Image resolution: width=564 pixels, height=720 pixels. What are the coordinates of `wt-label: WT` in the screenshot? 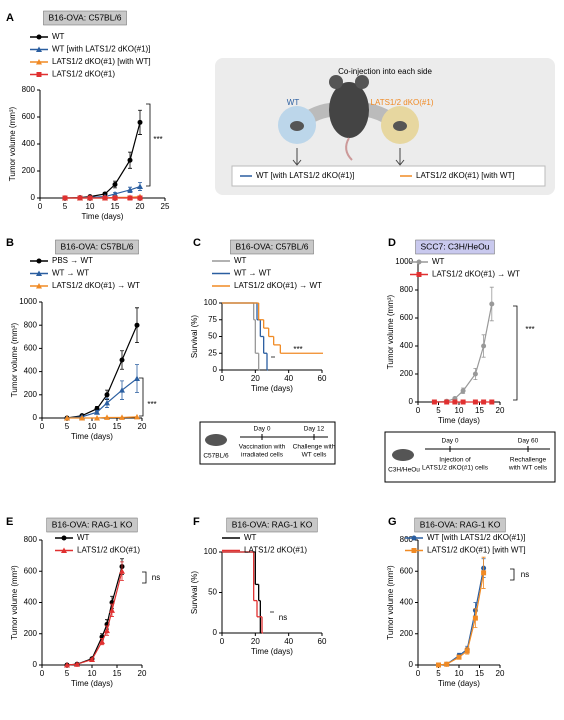 It's located at (293, 102).